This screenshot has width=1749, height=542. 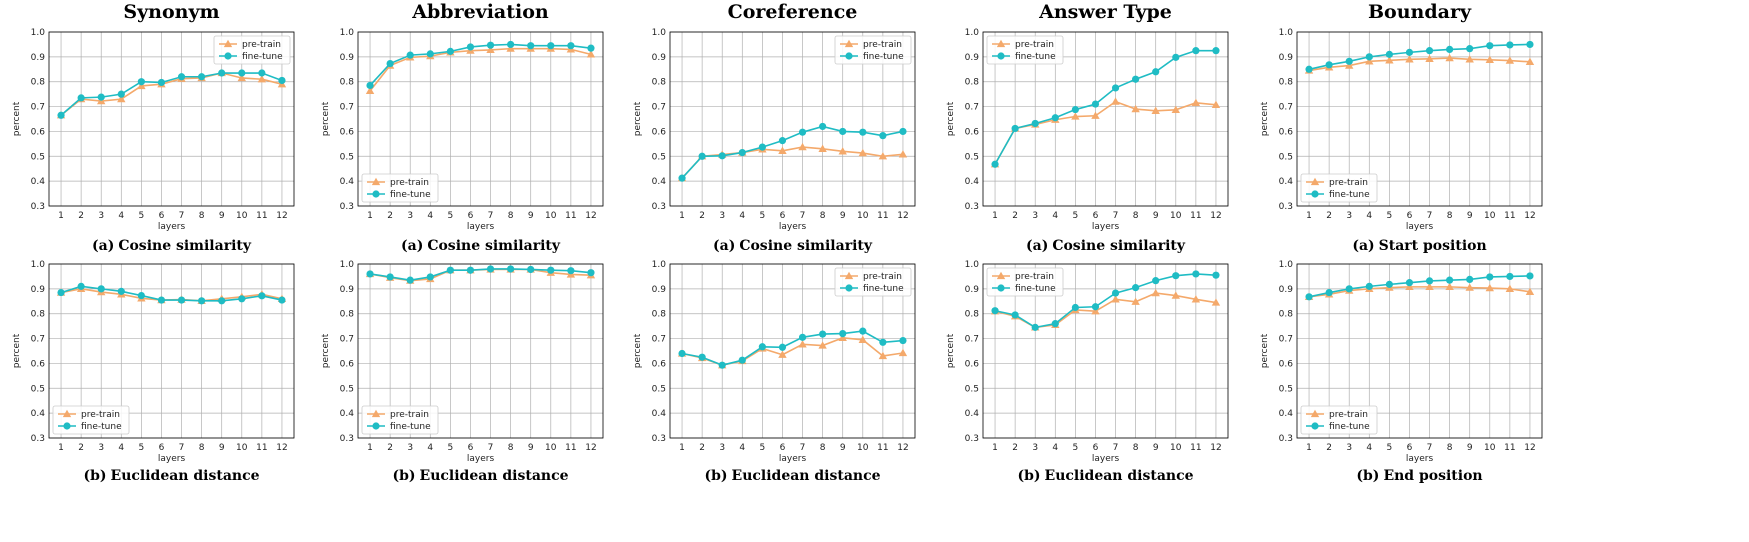 I want to click on caption-label: (a), so click(x=412, y=246).